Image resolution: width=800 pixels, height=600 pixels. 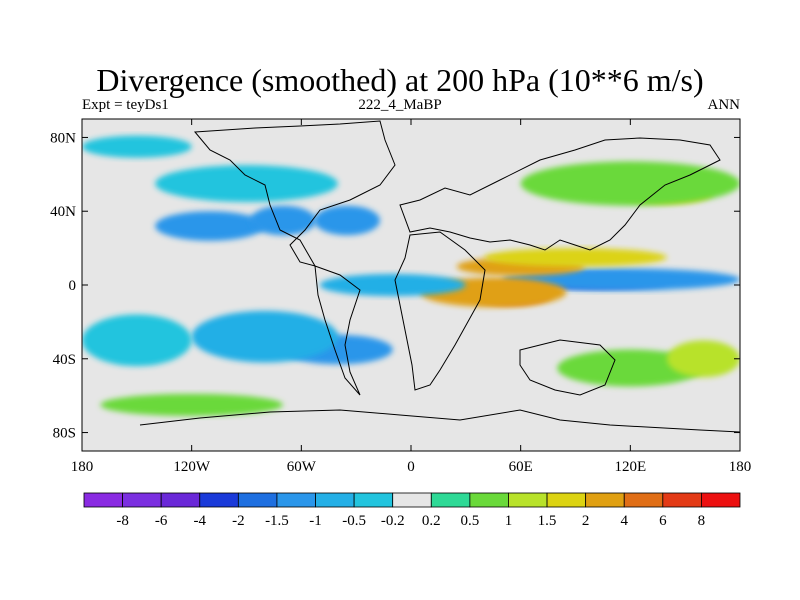 I want to click on coastline-south-america, so click(x=337, y=330).